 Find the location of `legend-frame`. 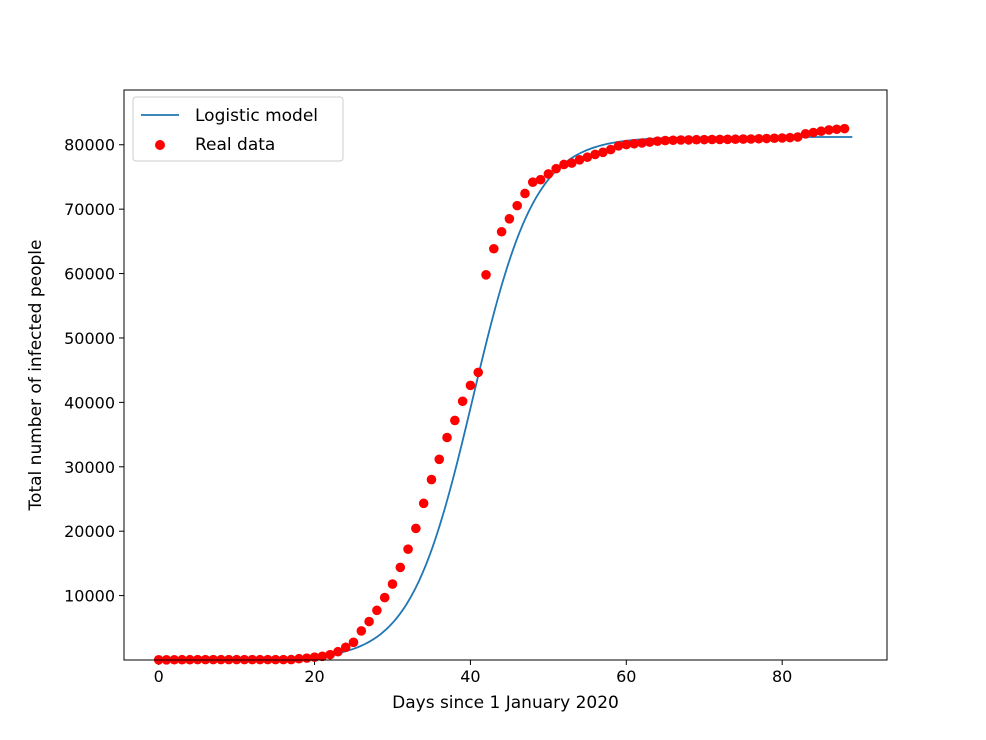

legend-frame is located at coordinates (238, 129).